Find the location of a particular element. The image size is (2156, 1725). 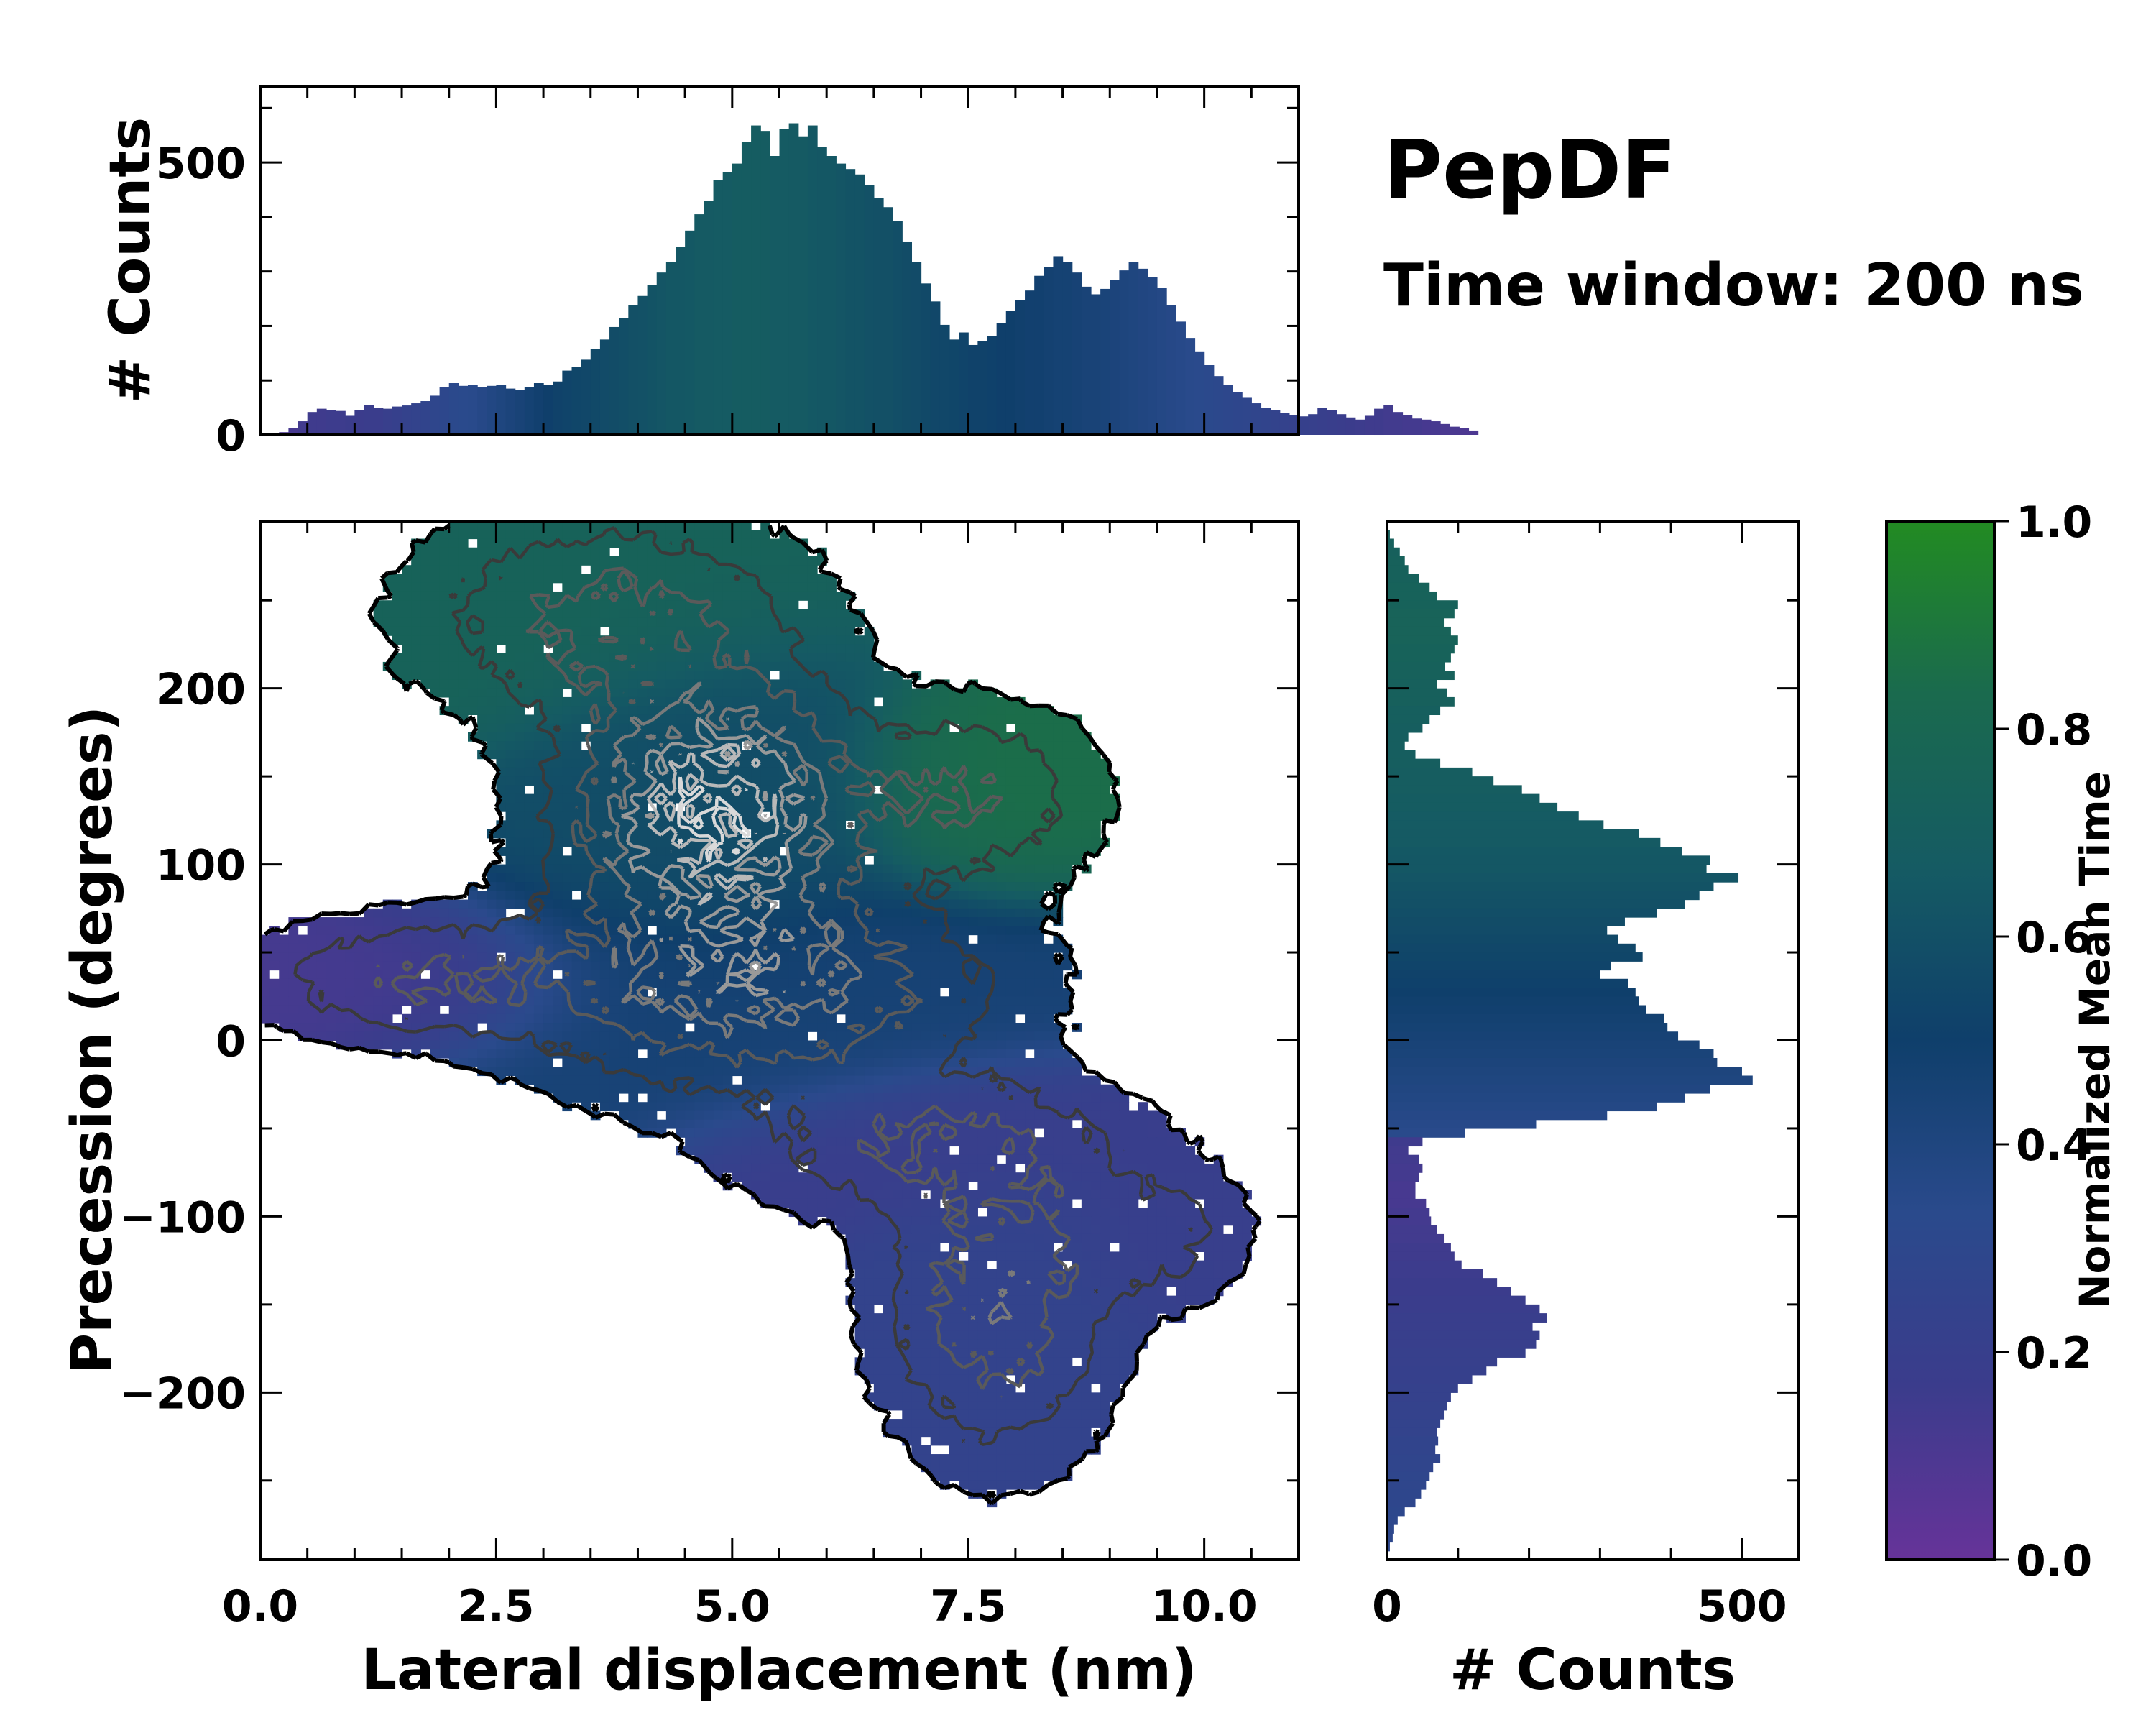

top-histogram-bars is located at coordinates (879, 279).